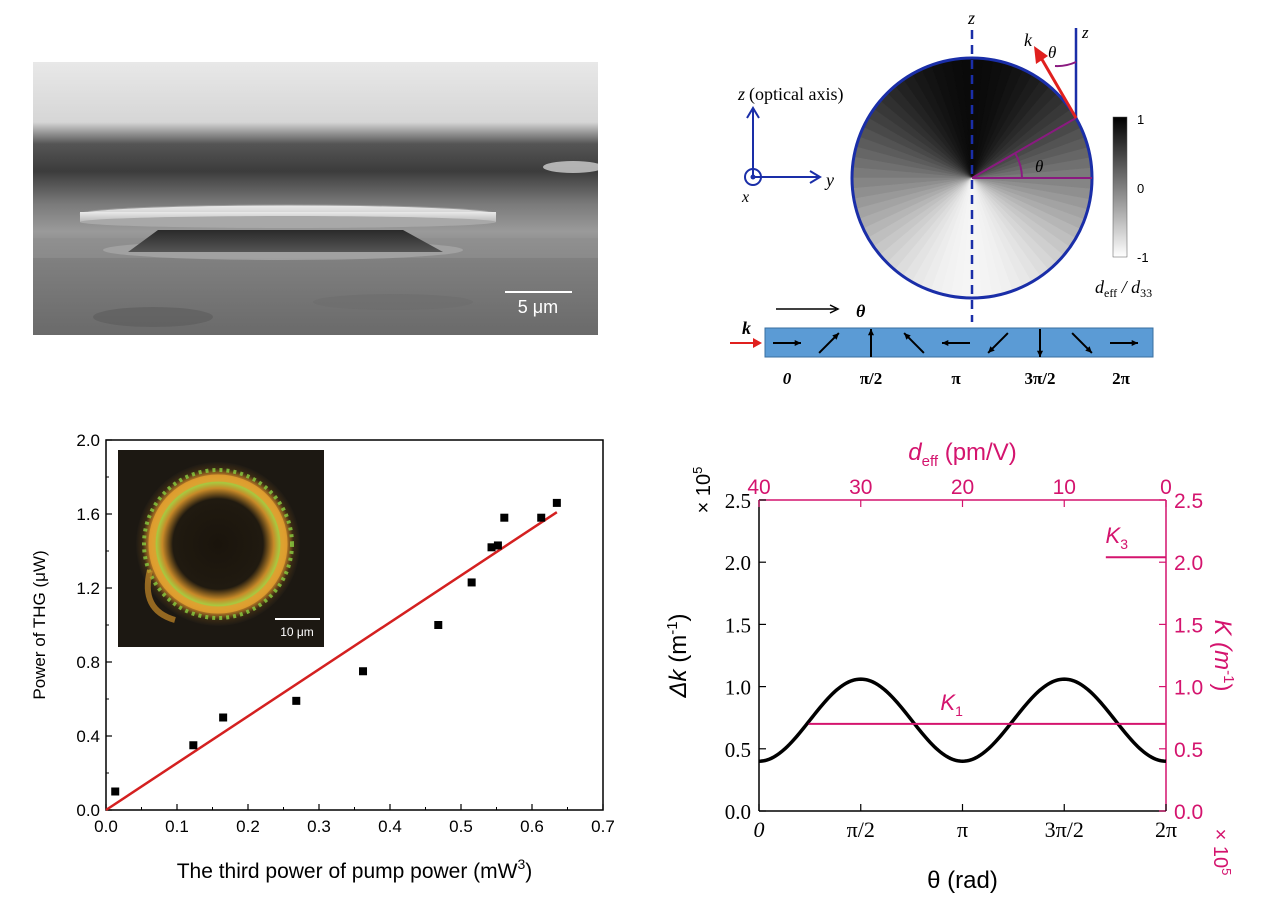  What do you see at coordinates (532, 826) in the screenshot?
I see `x-tick-label: 0.6` at bounding box center [532, 826].